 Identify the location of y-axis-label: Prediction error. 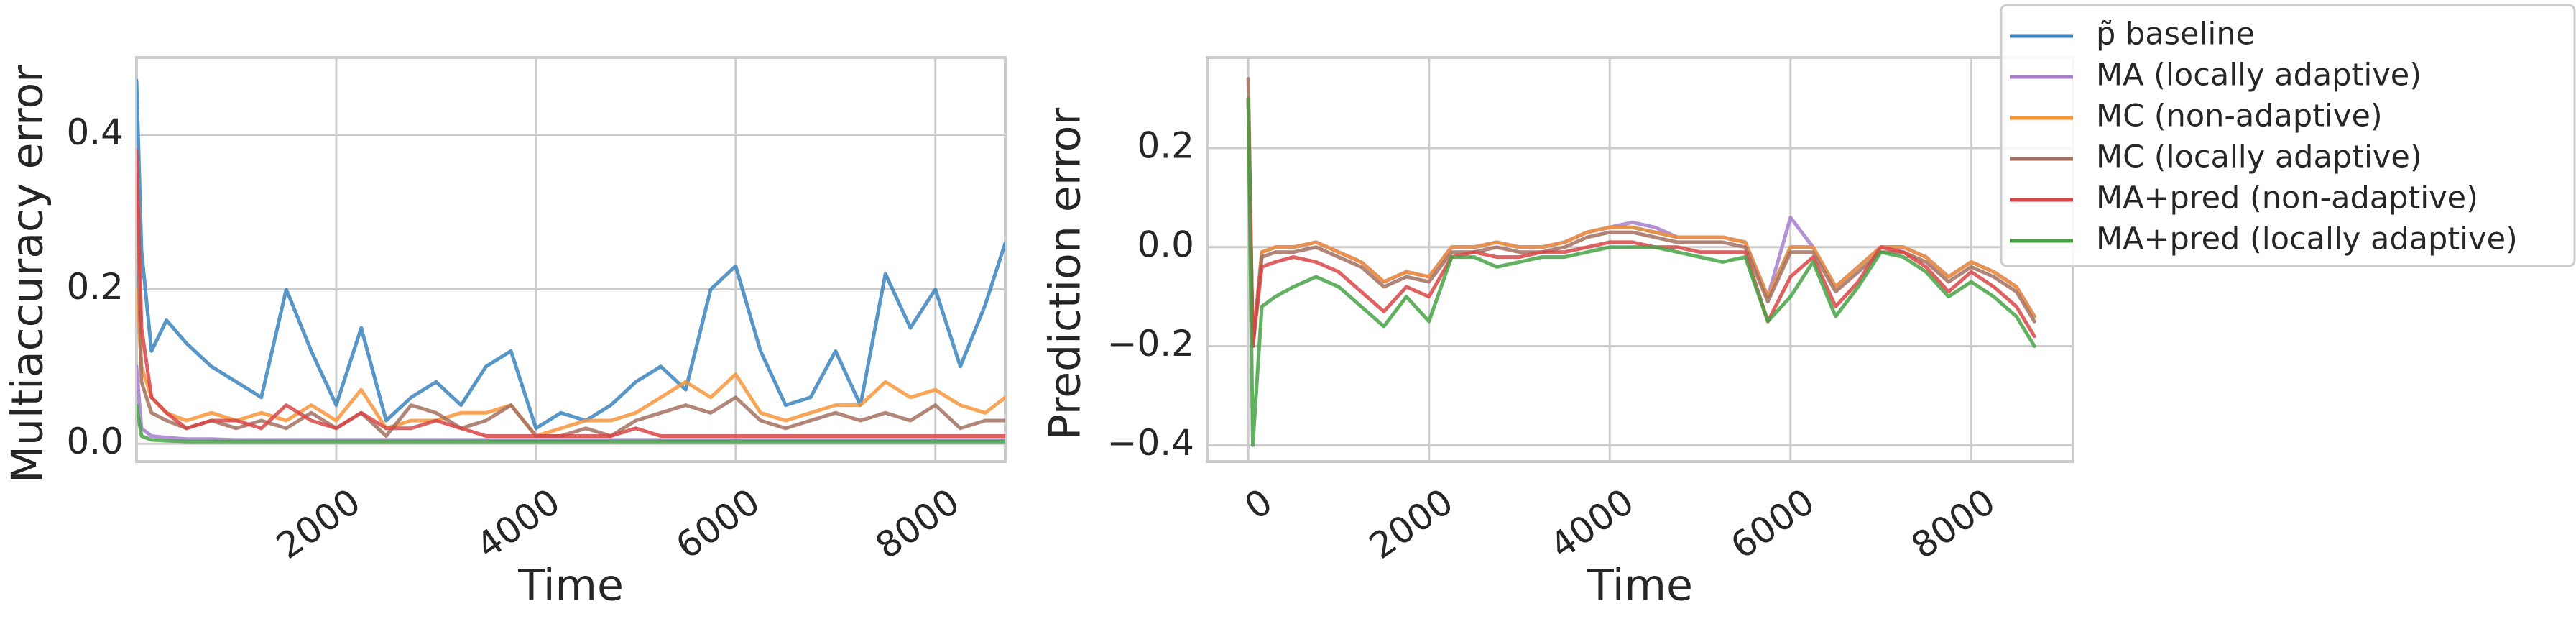
(1066, 273).